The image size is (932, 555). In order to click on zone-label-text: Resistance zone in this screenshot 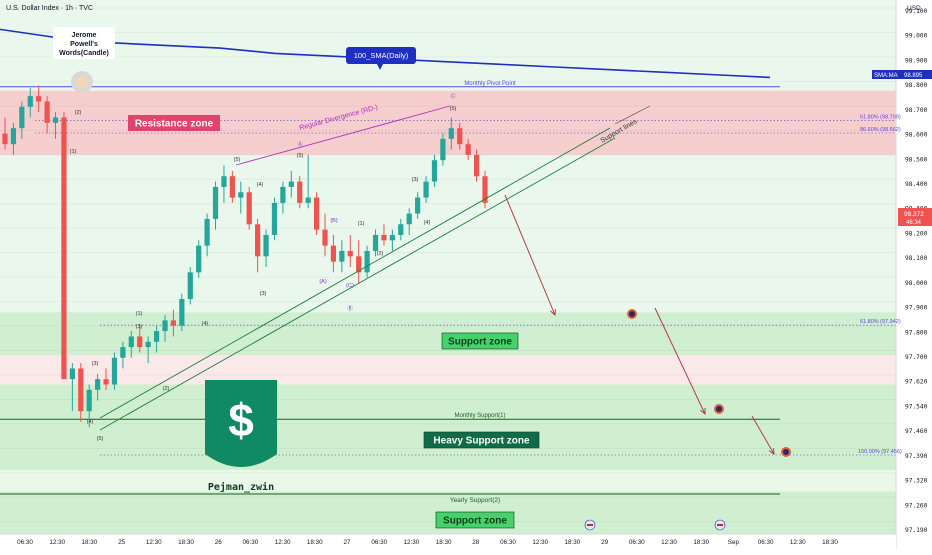, I will do `click(174, 124)`.